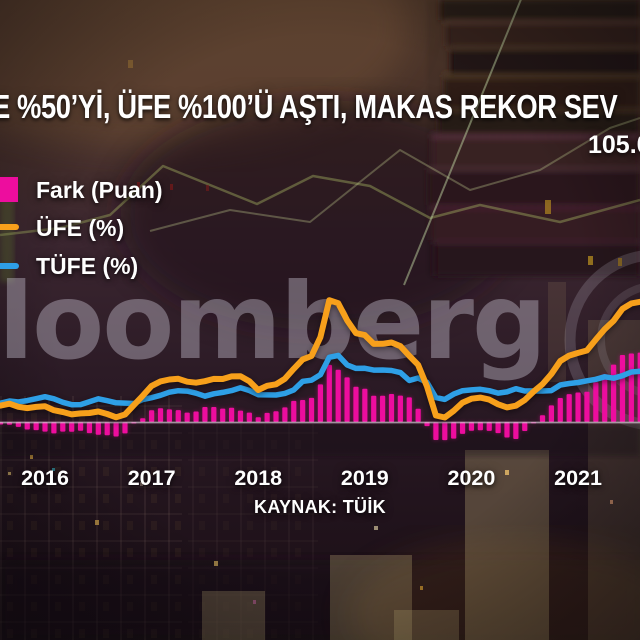 The image size is (640, 640). I want to click on fark-bar-swatch-icon, so click(9, 189).